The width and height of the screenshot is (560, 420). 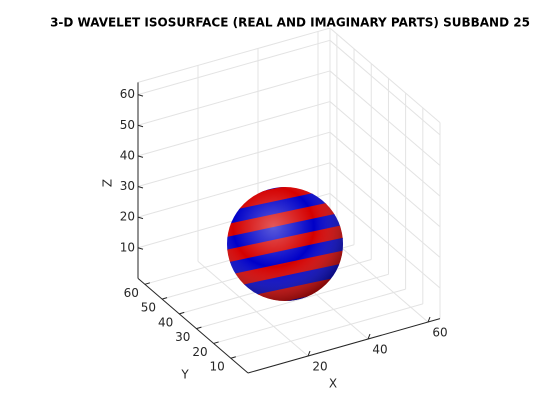 I want to click on x-tick-label: 40, so click(x=379, y=350).